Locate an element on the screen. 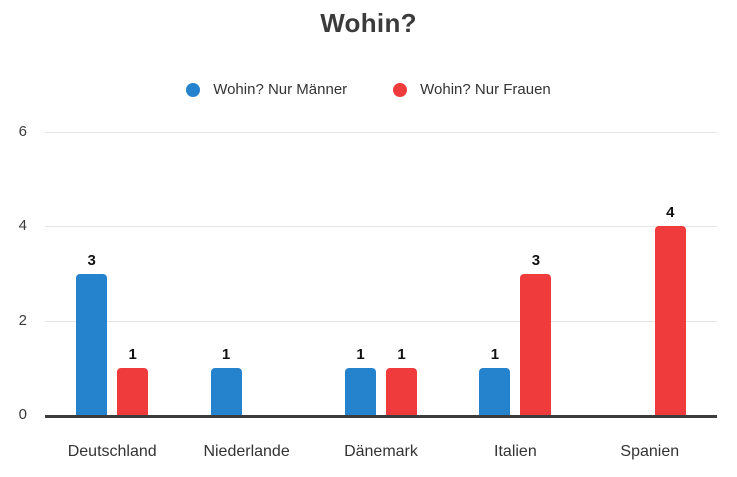 The image size is (737, 477). y-tick-label: 0 is located at coordinates (22, 414).